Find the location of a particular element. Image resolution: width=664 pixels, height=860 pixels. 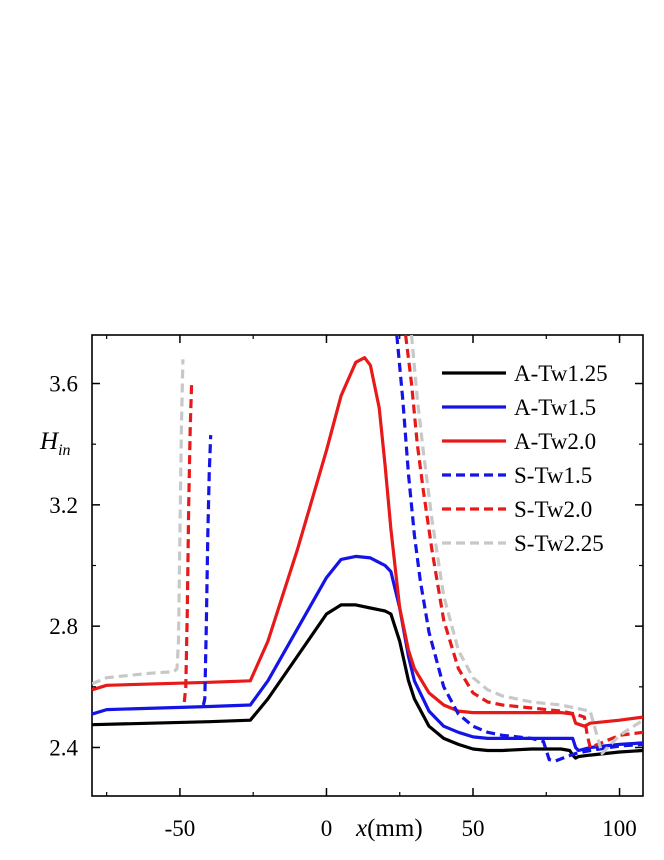

x-axis-label: x(mm) is located at coordinates (389, 828).